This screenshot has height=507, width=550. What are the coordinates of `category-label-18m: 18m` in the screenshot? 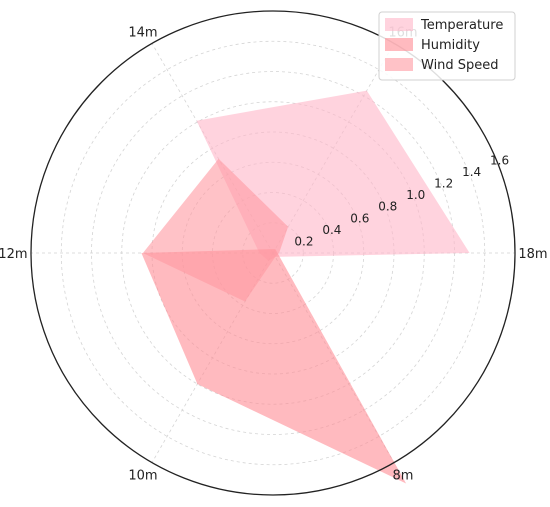 It's located at (532, 254).